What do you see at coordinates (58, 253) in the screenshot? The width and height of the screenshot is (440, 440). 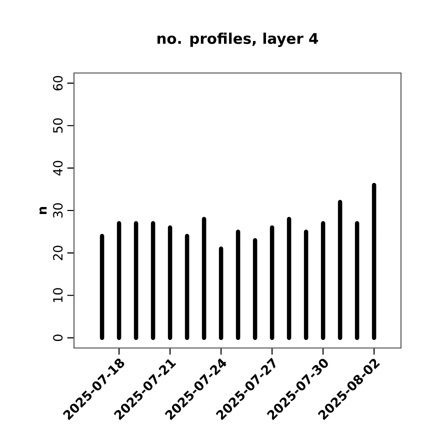 I see `y-tick-label: 20` at bounding box center [58, 253].